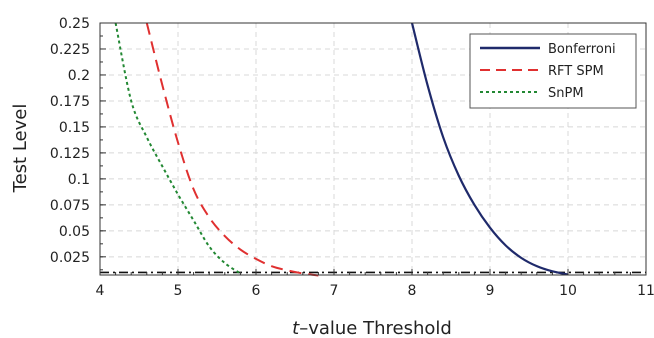  What do you see at coordinates (70, 50) in the screenshot?
I see `y-tick-label: 0.225` at bounding box center [70, 50].